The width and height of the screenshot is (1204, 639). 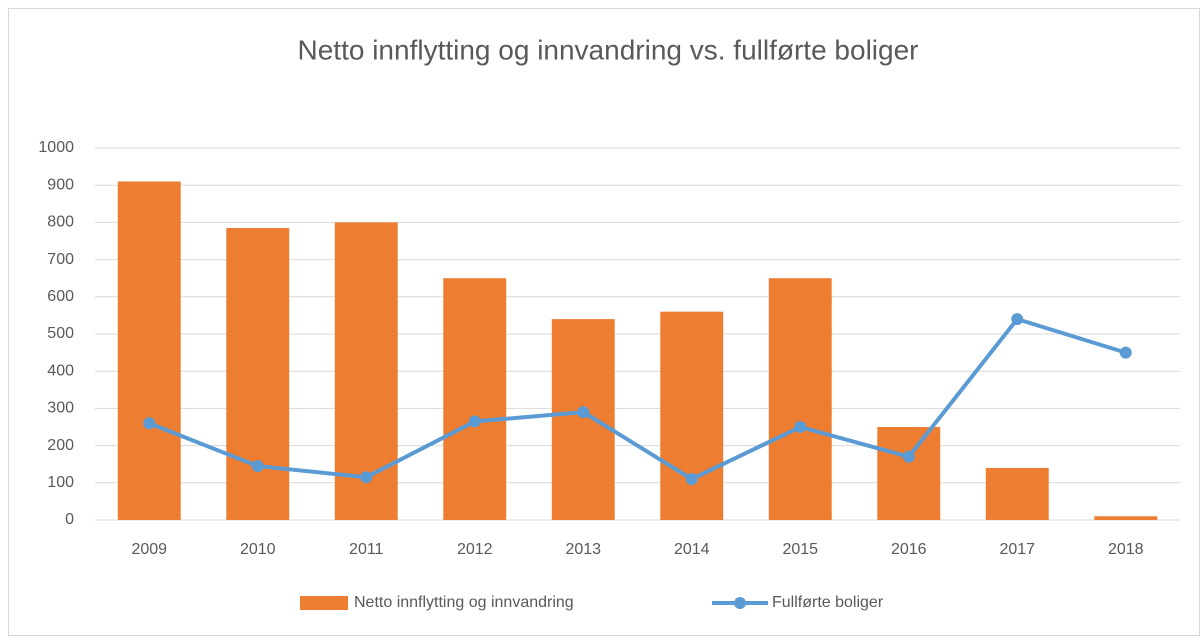 What do you see at coordinates (464, 602) in the screenshot?
I see `legend-label: Netto innflytting og innvandring` at bounding box center [464, 602].